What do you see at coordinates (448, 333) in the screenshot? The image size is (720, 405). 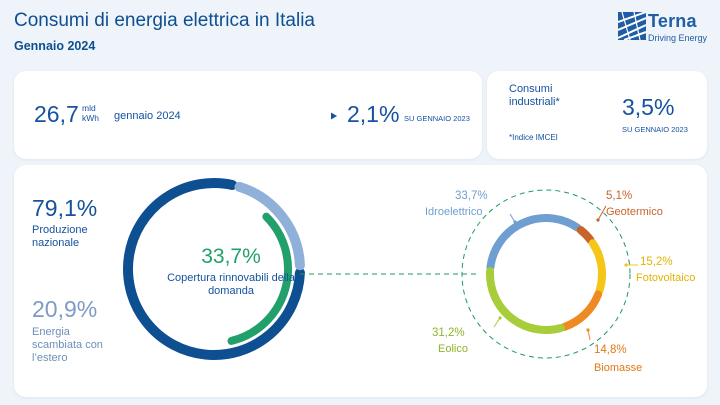 I see `eolico-pct: 31,2%` at bounding box center [448, 333].